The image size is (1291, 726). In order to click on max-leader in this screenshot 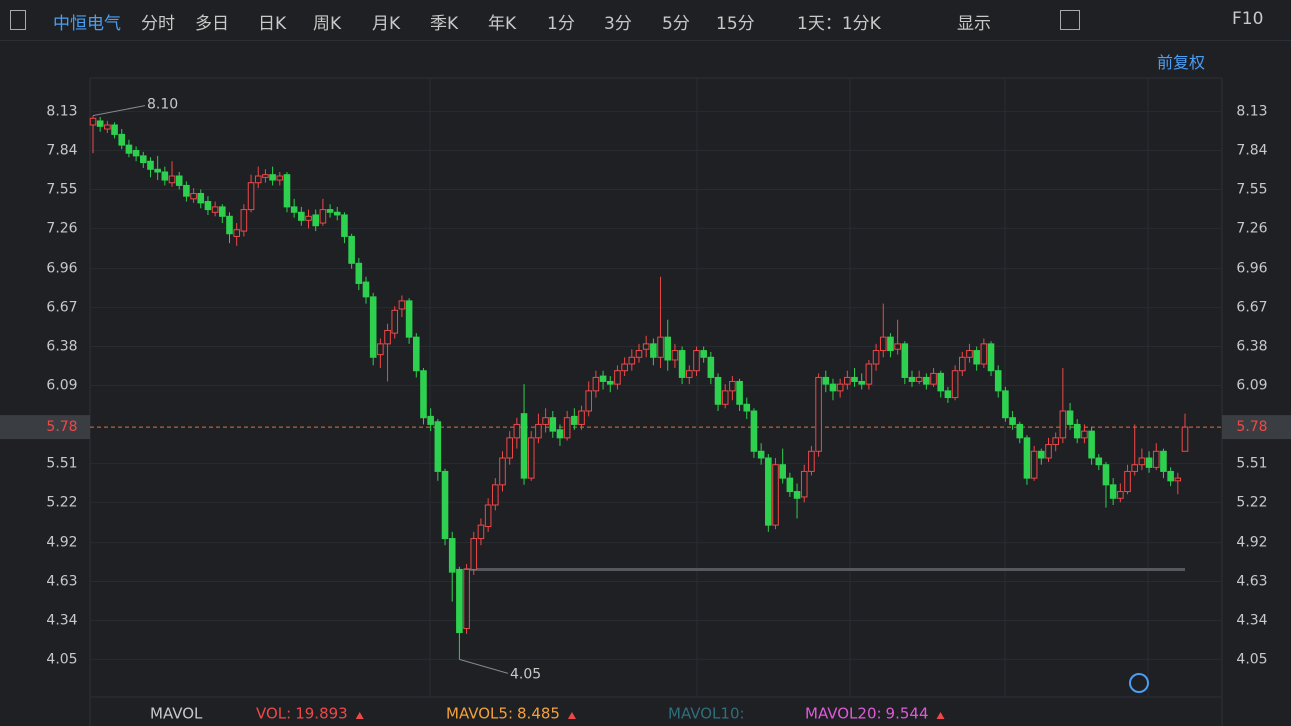, I will do `click(119, 111)`.